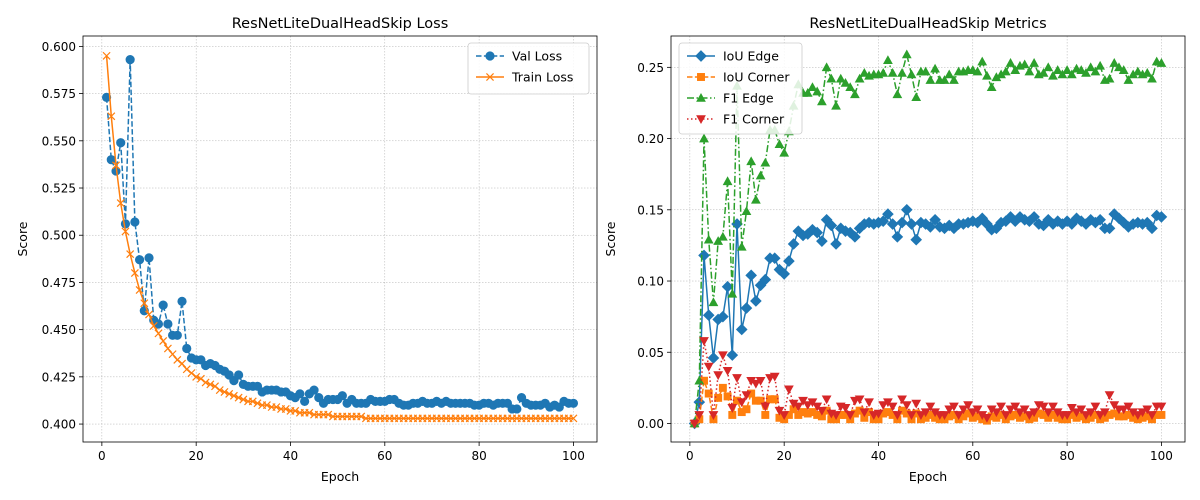  What do you see at coordinates (654, 353) in the screenshot?
I see `y-tick: 0.05` at bounding box center [654, 353].